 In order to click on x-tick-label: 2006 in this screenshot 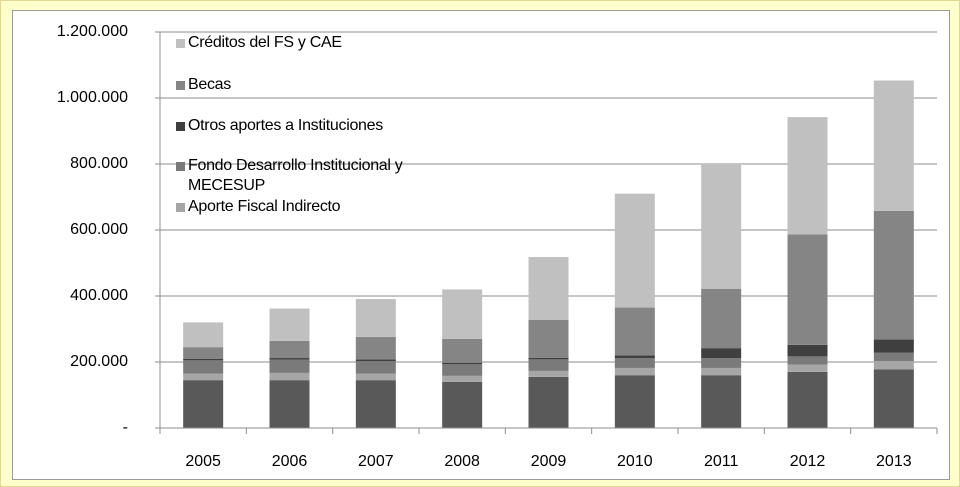, I will do `click(290, 461)`.